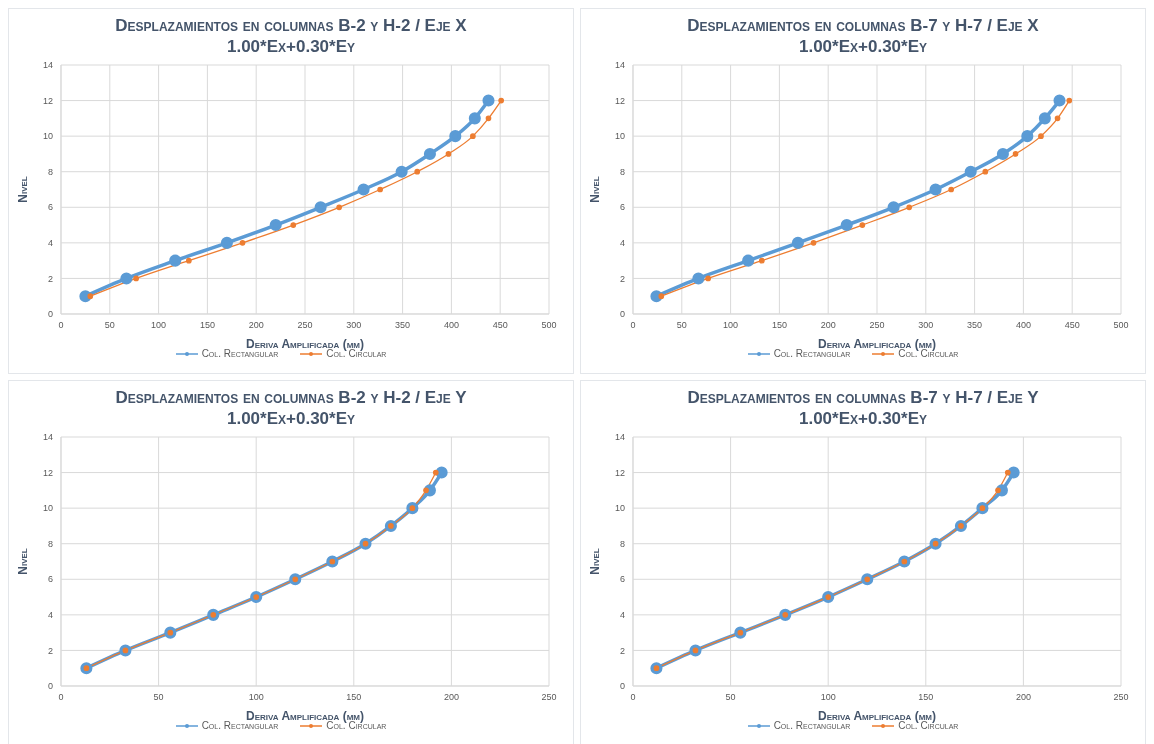  What do you see at coordinates (291, 397) in the screenshot?
I see `chart-title: Desplazamientos en columnas B-2 y H-2 / Eje Y` at bounding box center [291, 397].